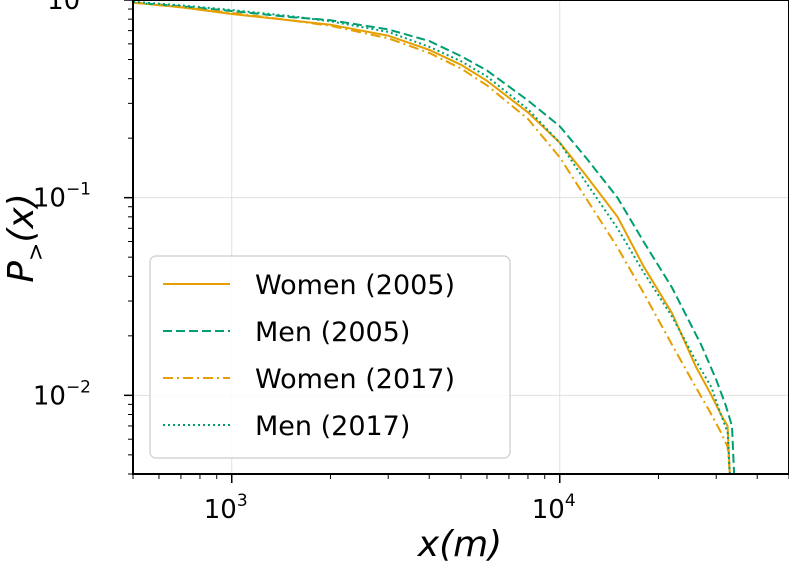 The height and width of the screenshot is (566, 789). What do you see at coordinates (69, 8) in the screenshot?
I see `y-tick-label: 100` at bounding box center [69, 8].